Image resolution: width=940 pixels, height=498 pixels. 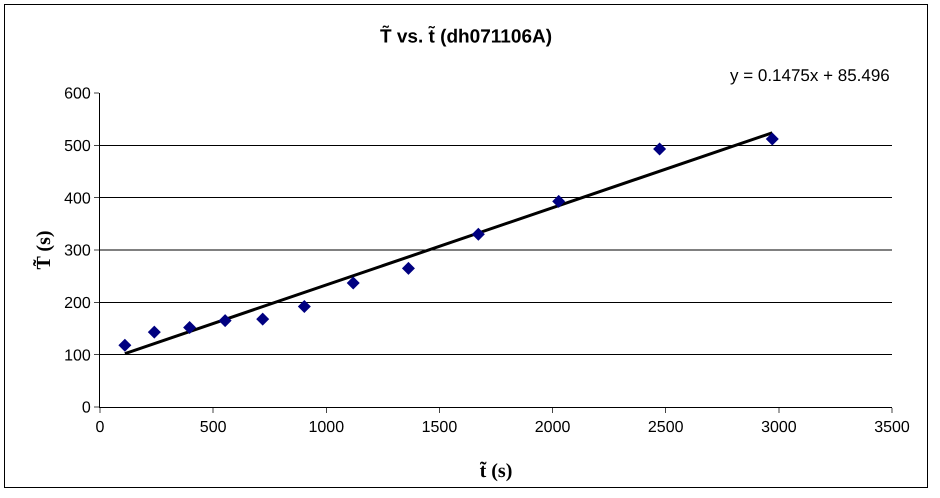 I want to click on x-tick-label: 3500, so click(x=892, y=427).